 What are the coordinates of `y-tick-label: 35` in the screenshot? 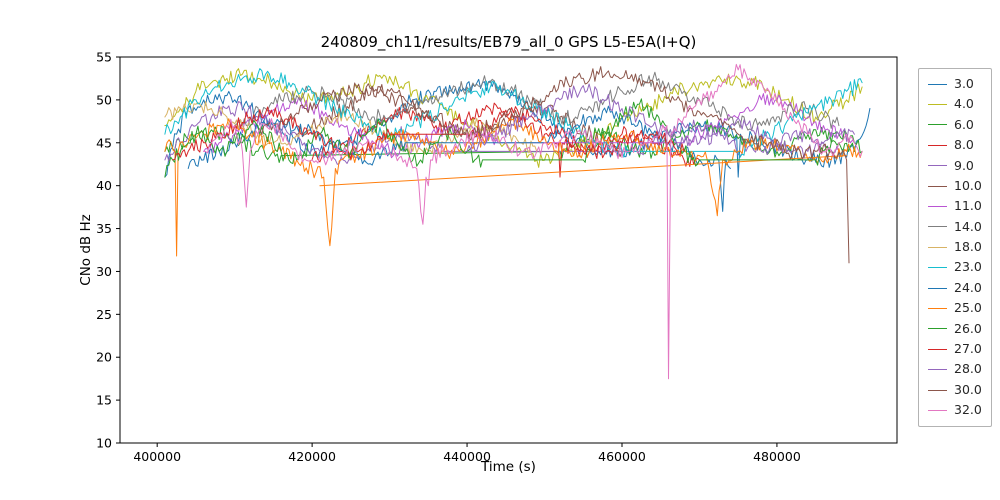 It's located at (104, 228).